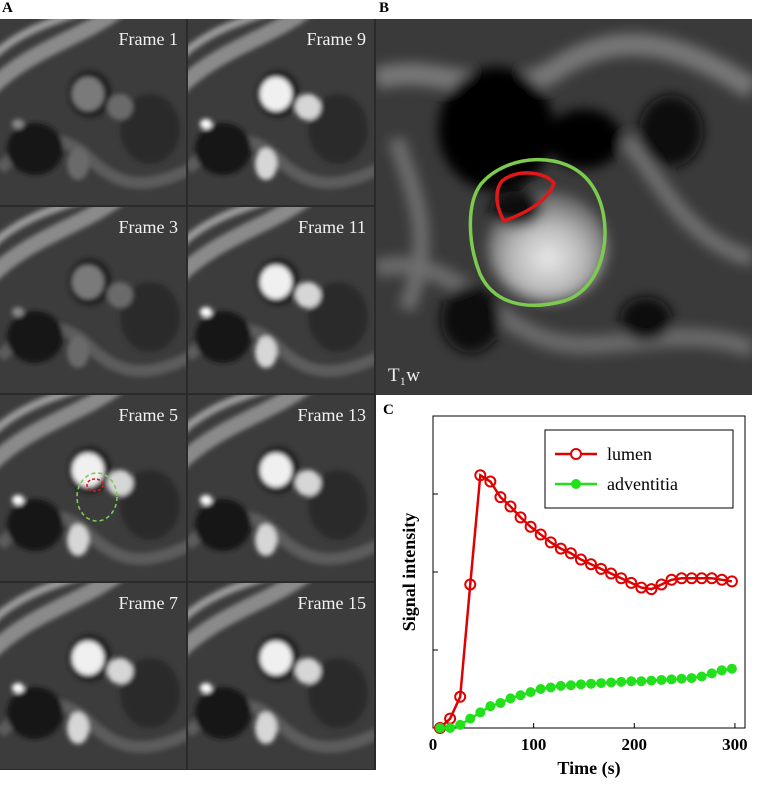  I want to click on frame-label: Frame 5, so click(148, 415).